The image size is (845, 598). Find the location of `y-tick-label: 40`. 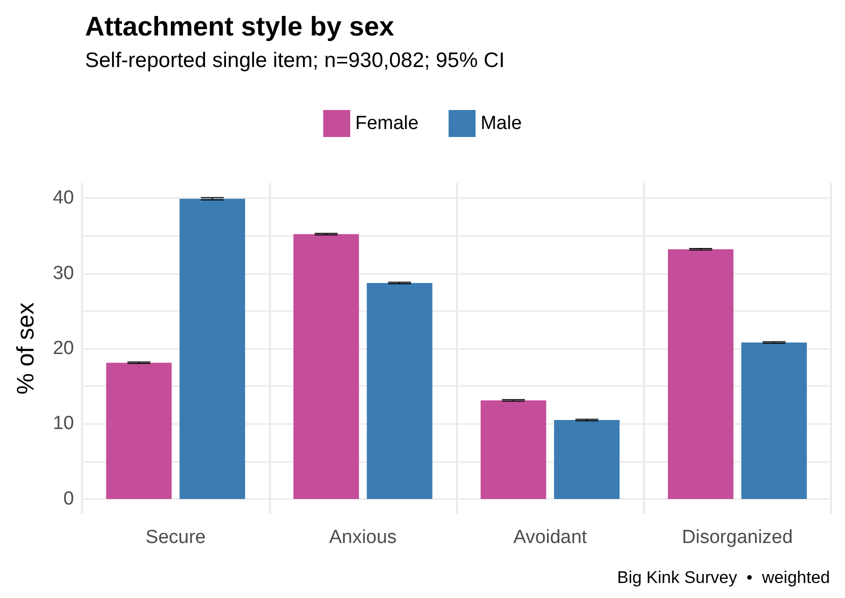

y-tick-label: 40 is located at coordinates (63, 198).